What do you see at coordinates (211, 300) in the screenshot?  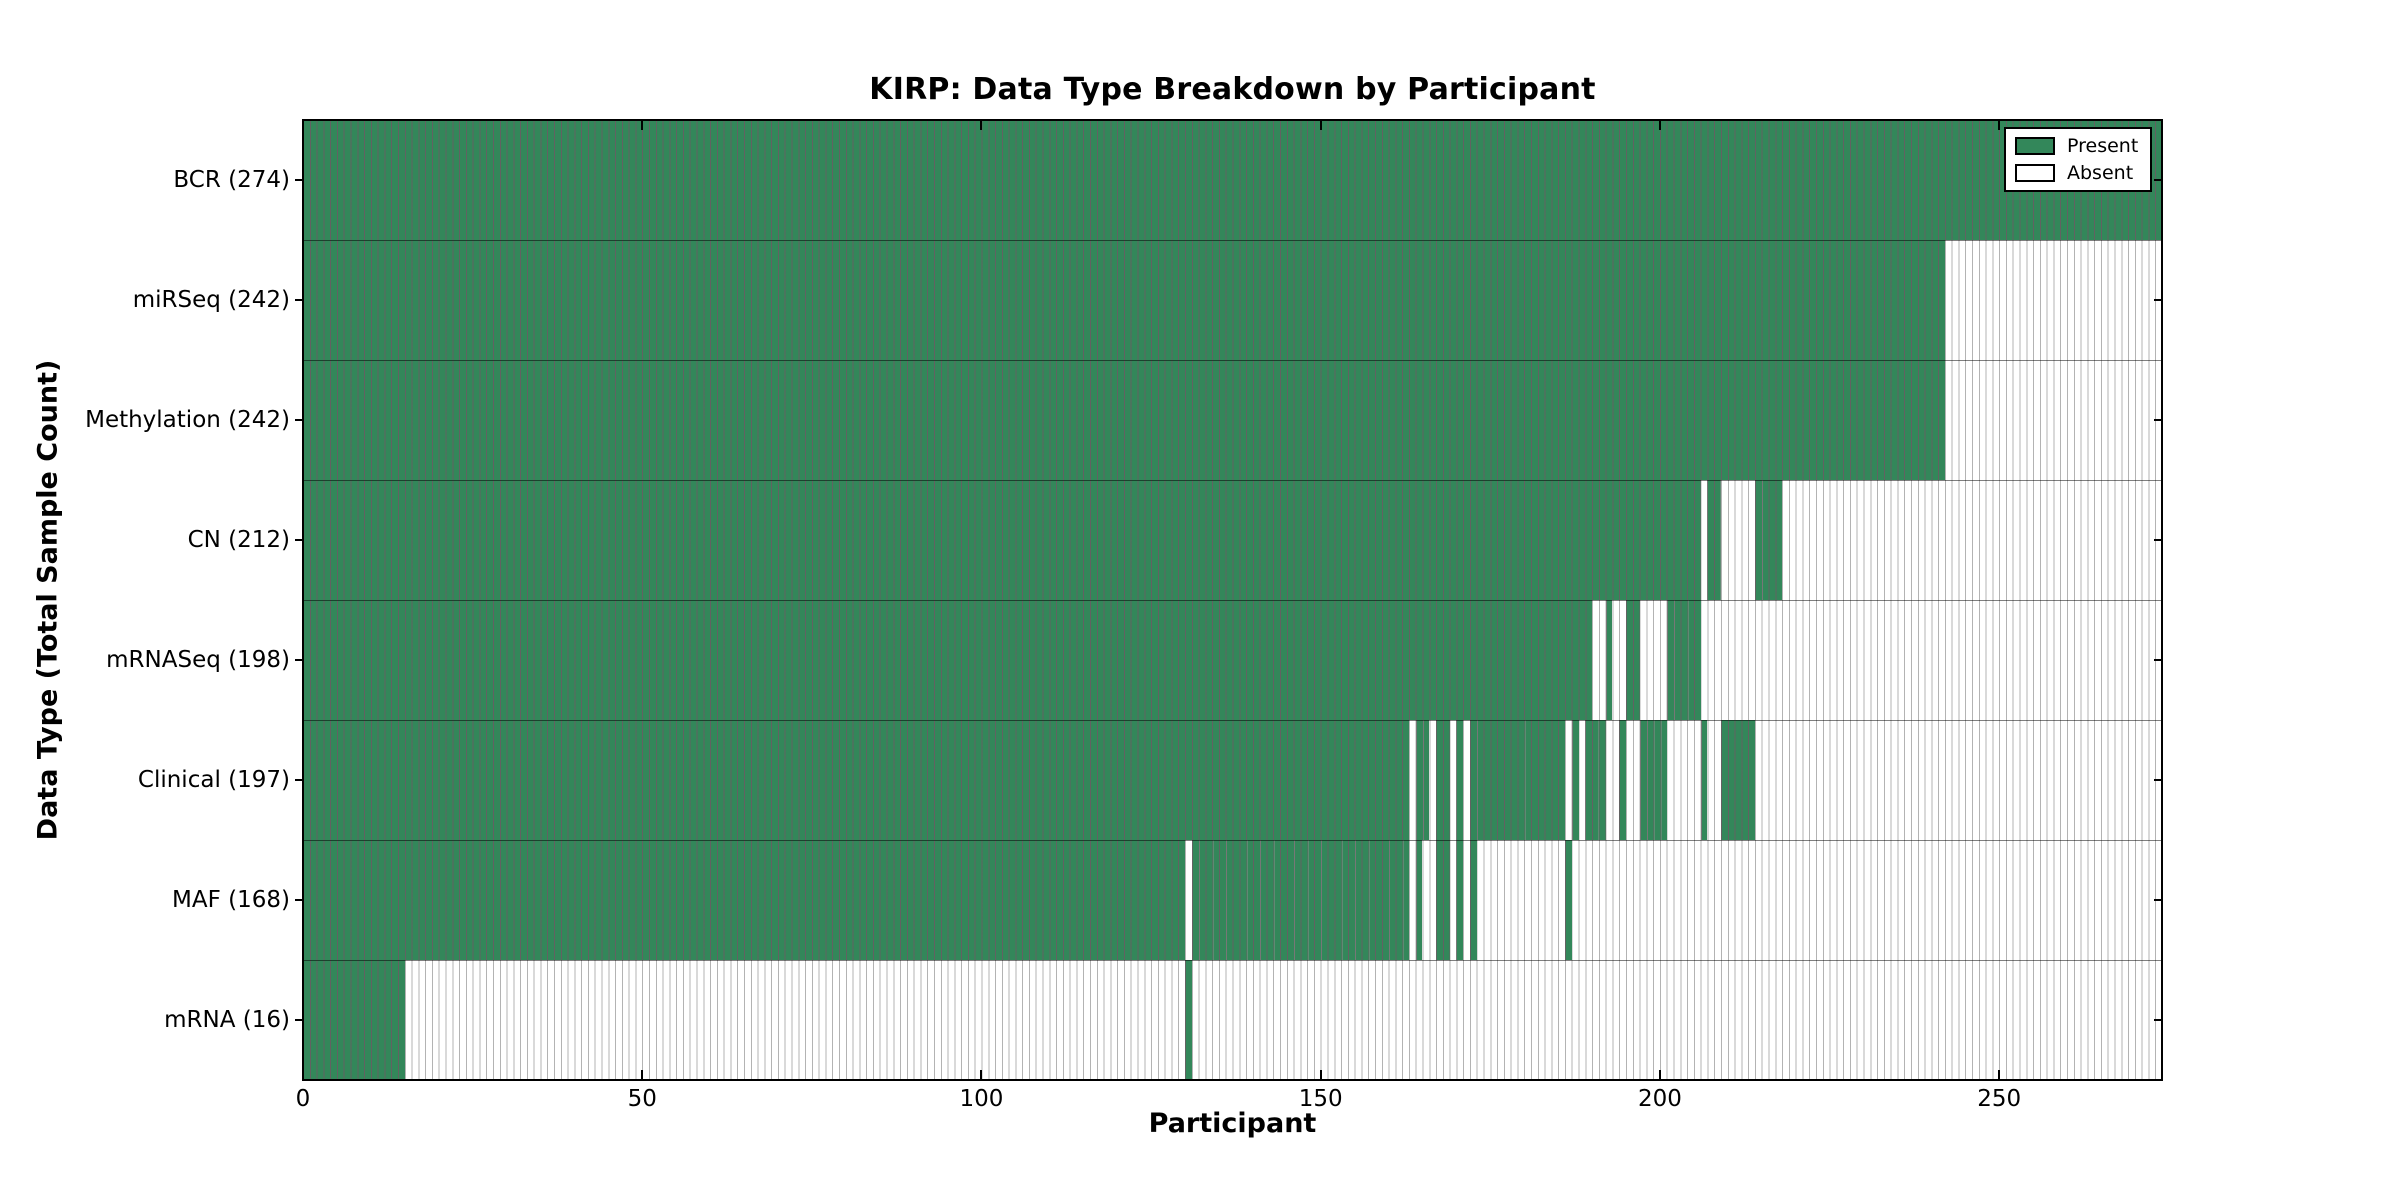 I see `y-category-label-mirseq: miRSeq (242)` at bounding box center [211, 300].